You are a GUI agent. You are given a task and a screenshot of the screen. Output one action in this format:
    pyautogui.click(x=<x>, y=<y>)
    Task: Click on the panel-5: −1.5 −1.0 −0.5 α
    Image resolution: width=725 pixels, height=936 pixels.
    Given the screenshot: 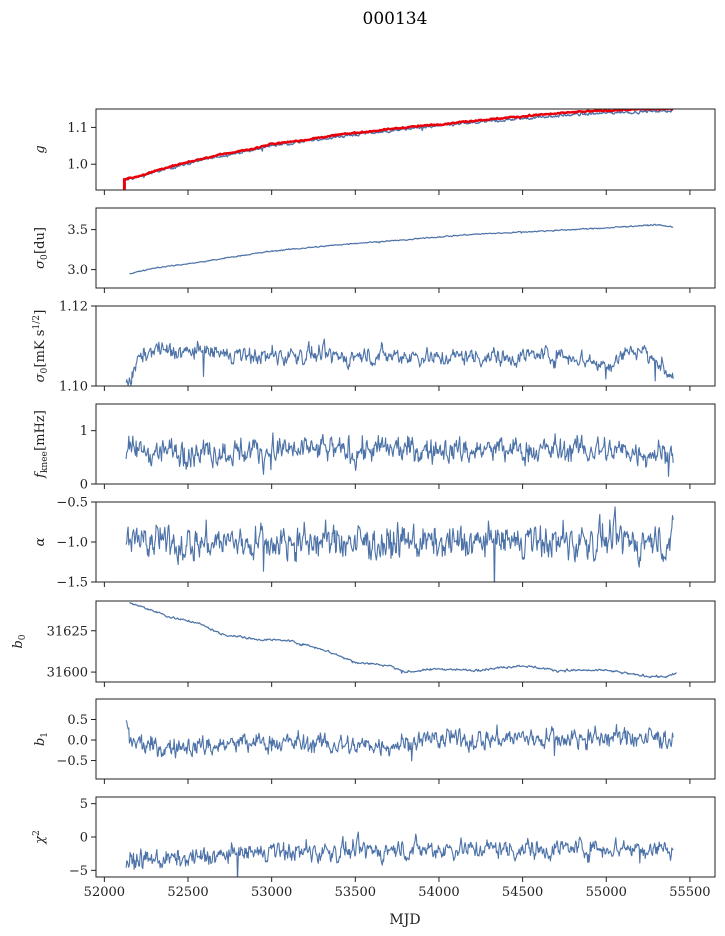 What is the action you would take?
    pyautogui.click(x=374, y=543)
    